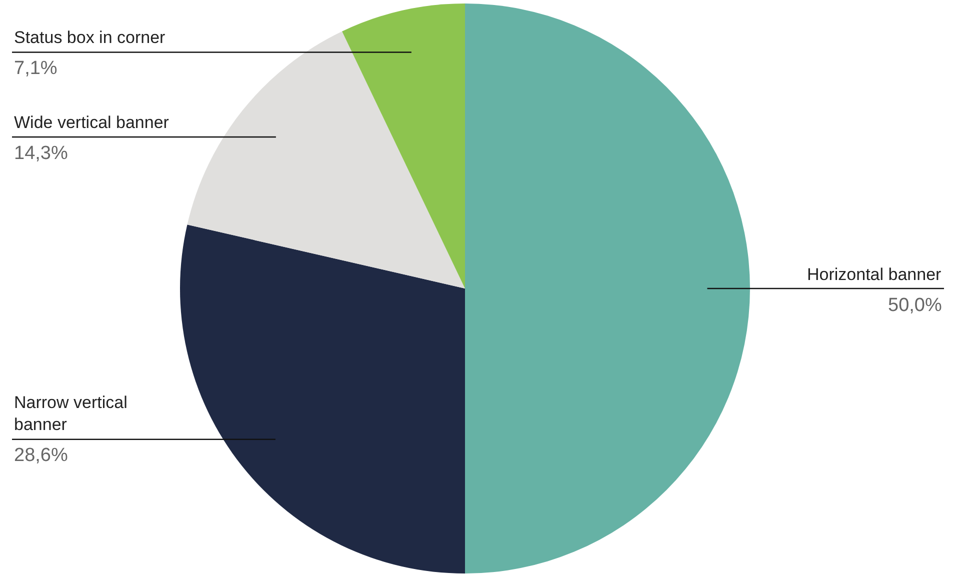 The width and height of the screenshot is (956, 577). I want to click on data-label: 28,6%, so click(41, 455).